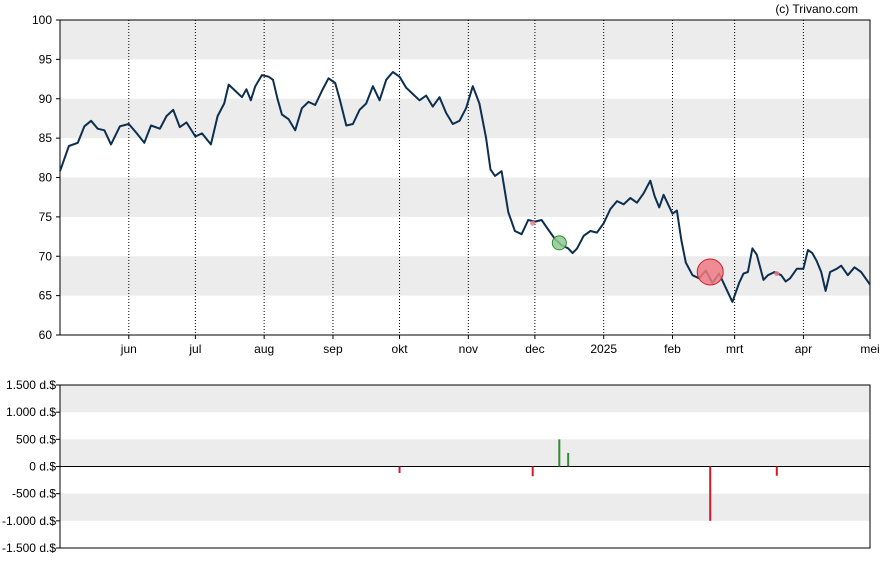 The height and width of the screenshot is (565, 888). Describe the element at coordinates (400, 349) in the screenshot. I see `price-x-tick-label: okt` at that location.